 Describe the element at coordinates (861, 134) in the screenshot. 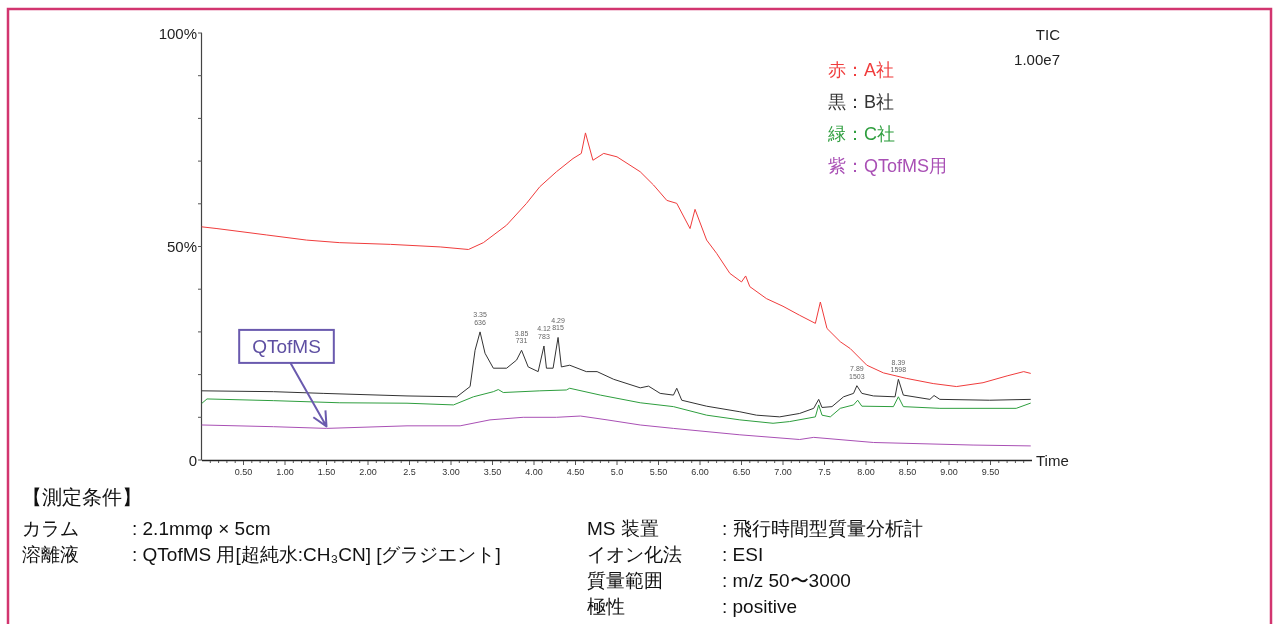

I see `text: 緑：C社` at that location.